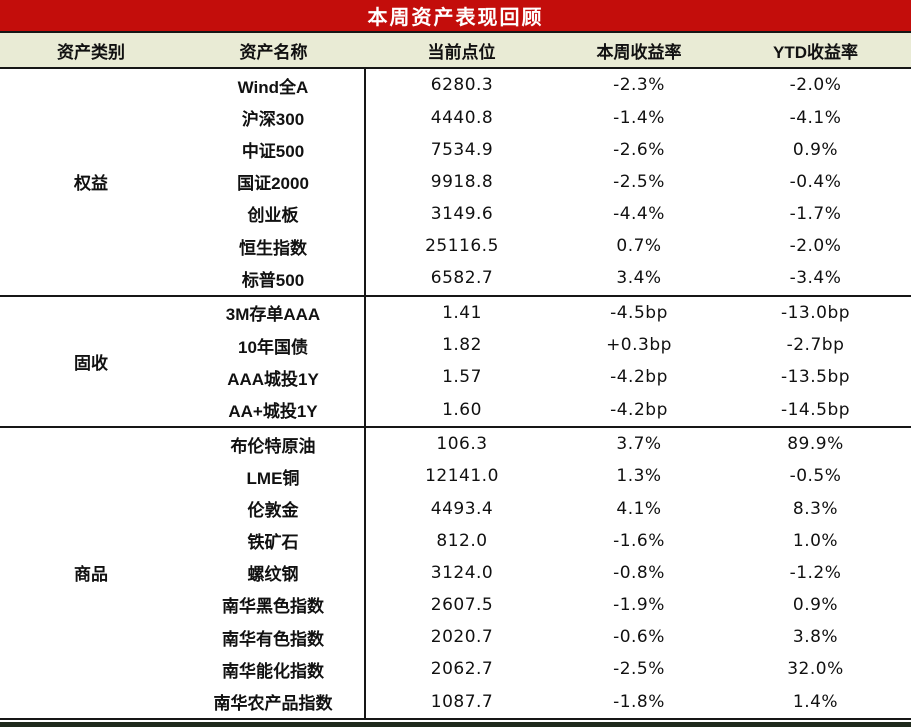  Describe the element at coordinates (815, 410) in the screenshot. I see `ytd-return-cell: -14.5bp` at that location.